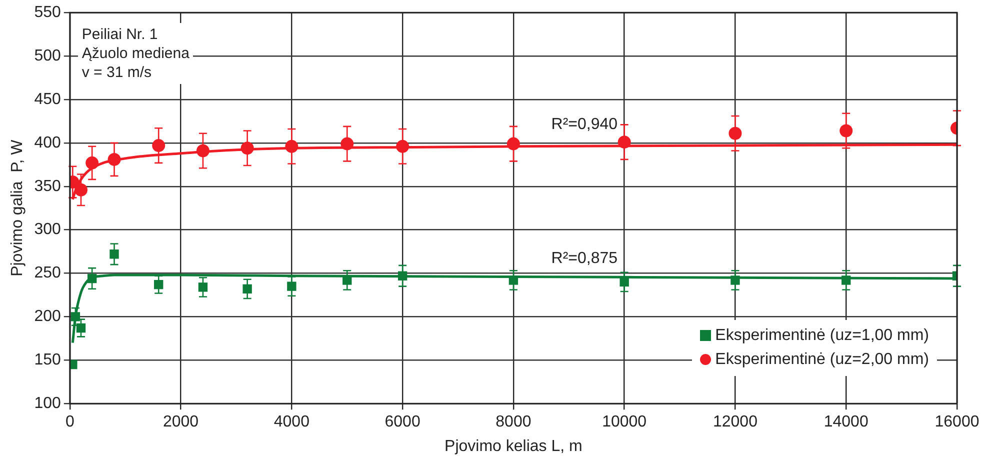 The width and height of the screenshot is (983, 464). Describe the element at coordinates (47, 55) in the screenshot. I see `y-tick-label: 500` at that location.